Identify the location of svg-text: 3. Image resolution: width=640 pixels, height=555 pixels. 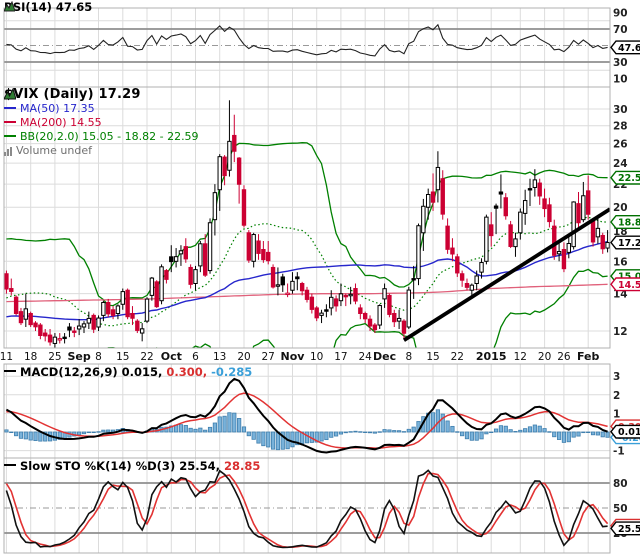
(616, 377).